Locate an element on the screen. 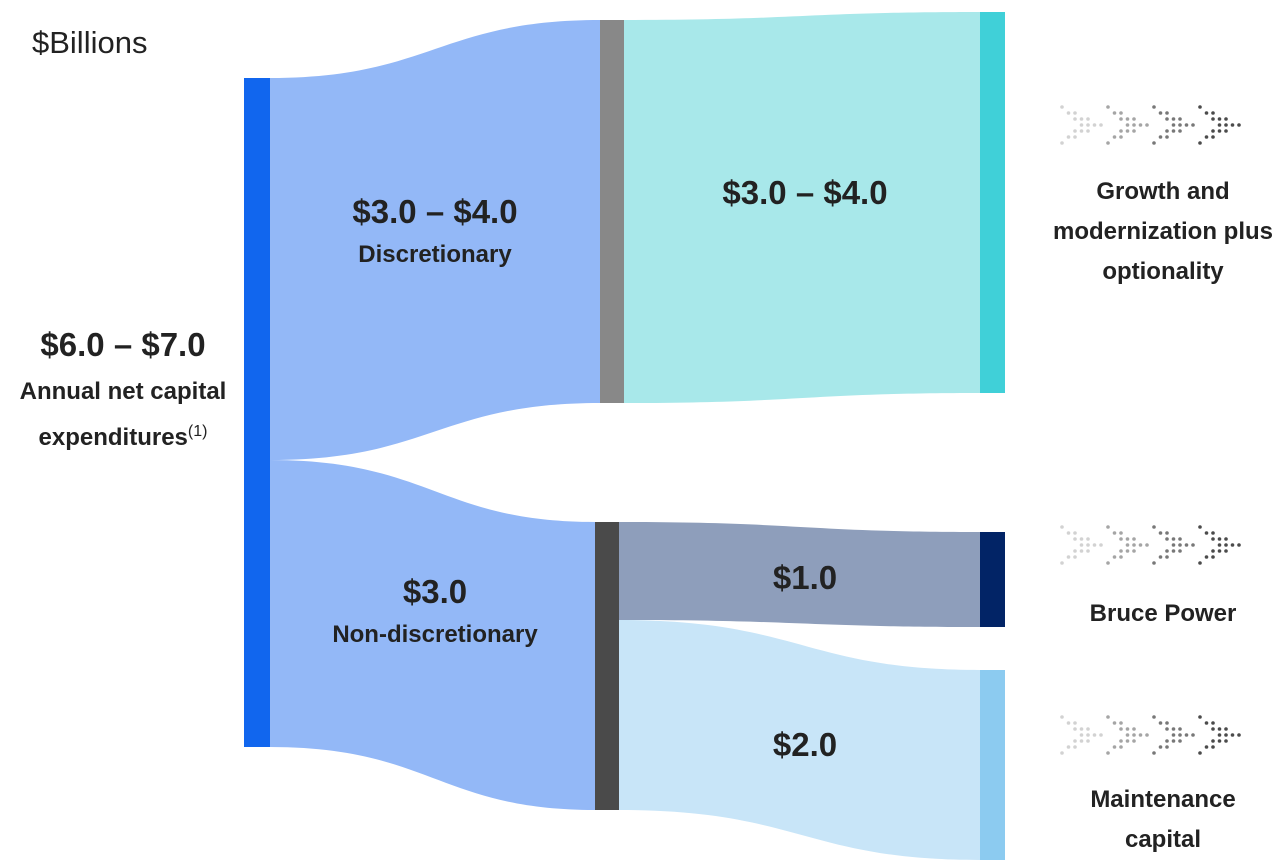  node-discretionary is located at coordinates (612, 211).